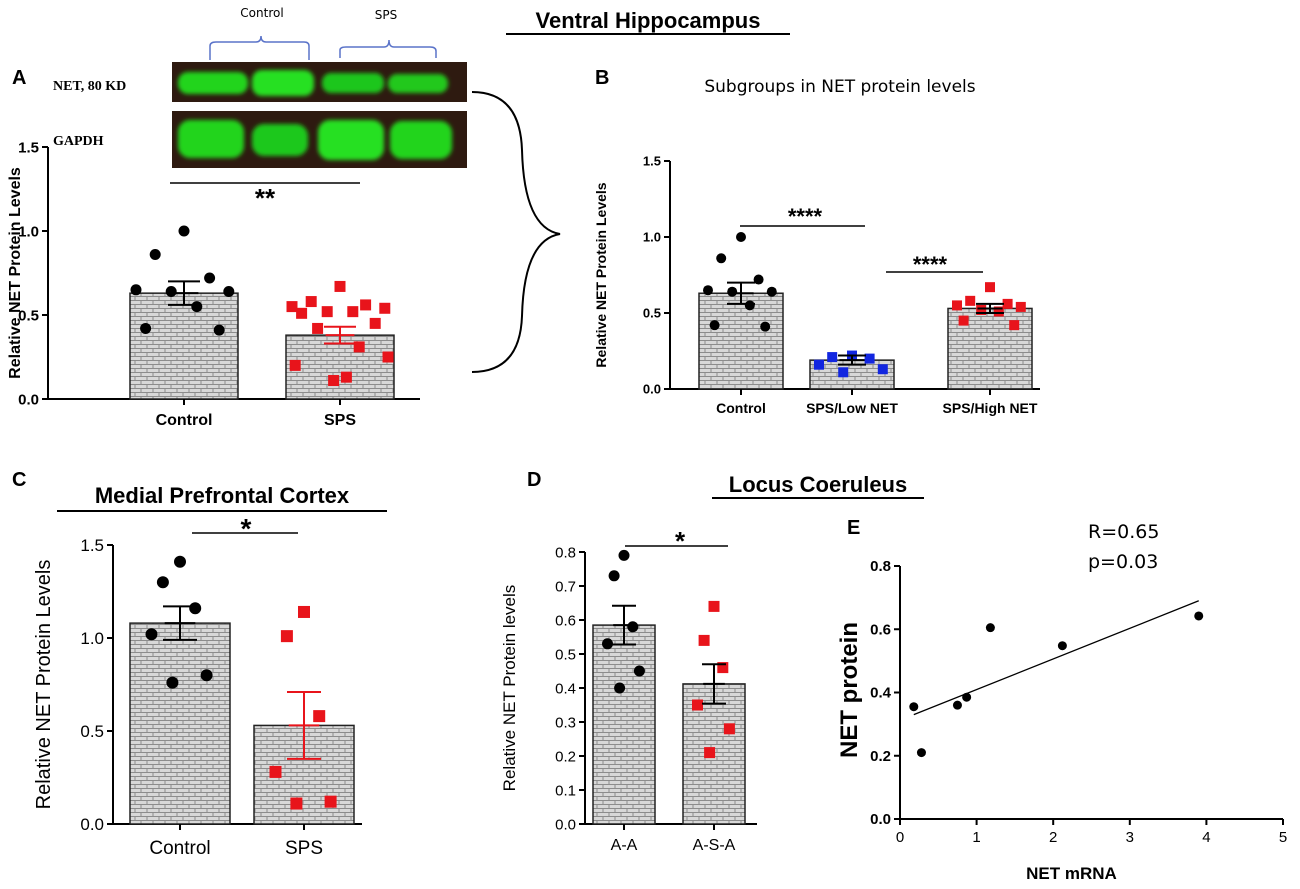 This screenshot has height=889, width=1300. I want to click on x-tick-label: 3, so click(1130, 837).